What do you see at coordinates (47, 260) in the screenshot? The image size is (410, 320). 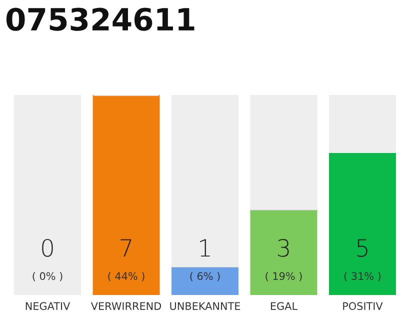 I see `data-label: 0 ( 0% )` at bounding box center [47, 260].